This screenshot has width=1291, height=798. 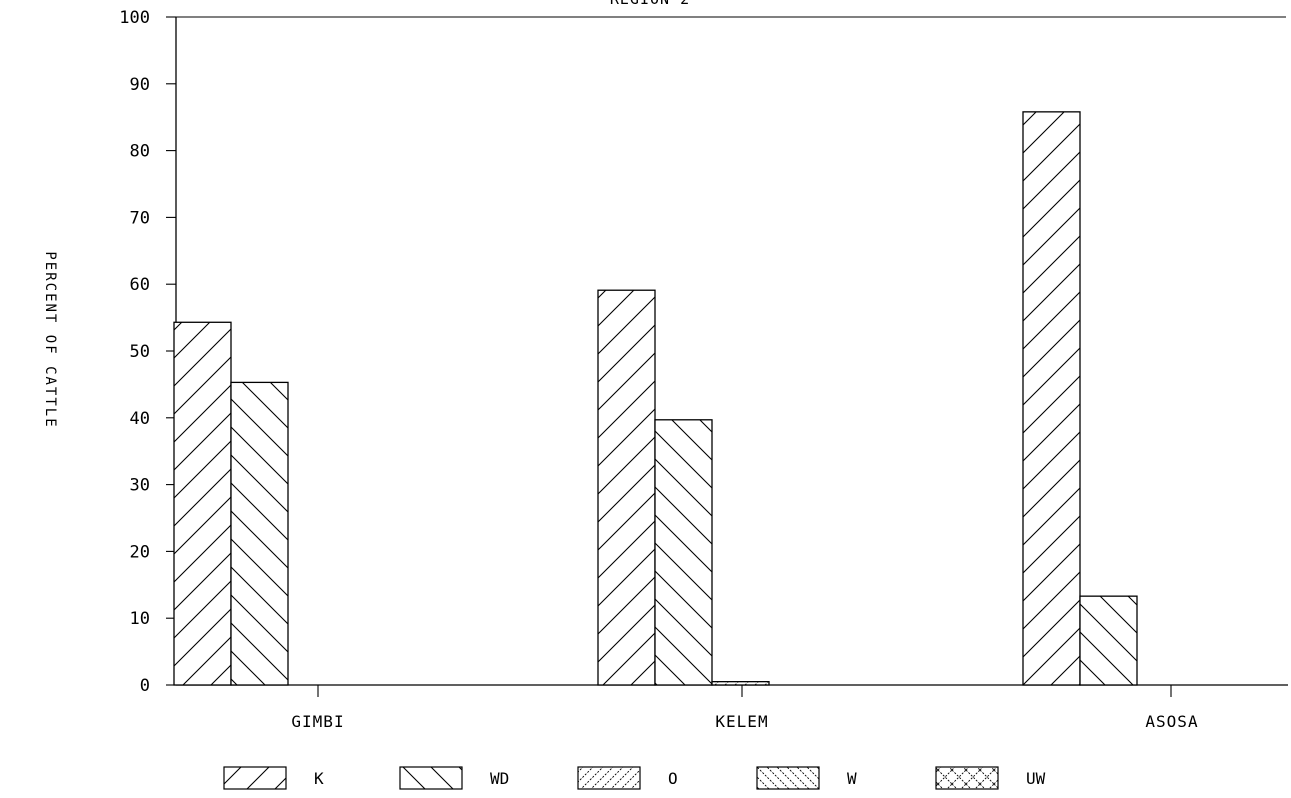 What do you see at coordinates (140, 486) in the screenshot?
I see `y-tick-label: 30` at bounding box center [140, 486].